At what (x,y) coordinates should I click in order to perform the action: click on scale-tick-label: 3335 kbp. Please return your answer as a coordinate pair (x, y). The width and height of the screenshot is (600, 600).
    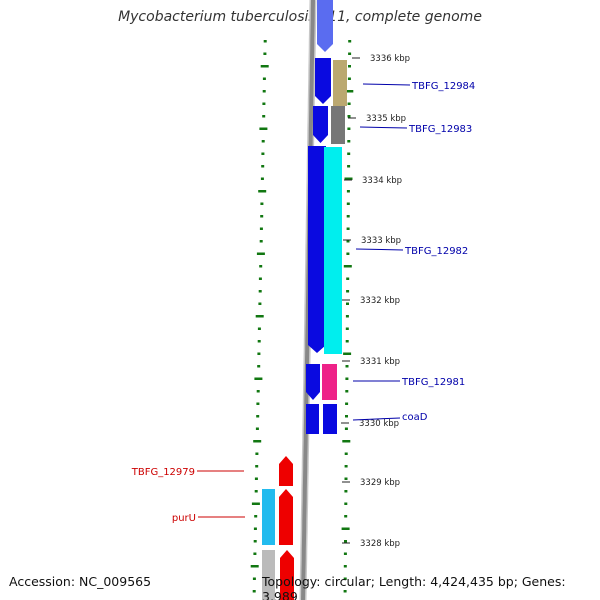
    Looking at the image, I should click on (386, 119).